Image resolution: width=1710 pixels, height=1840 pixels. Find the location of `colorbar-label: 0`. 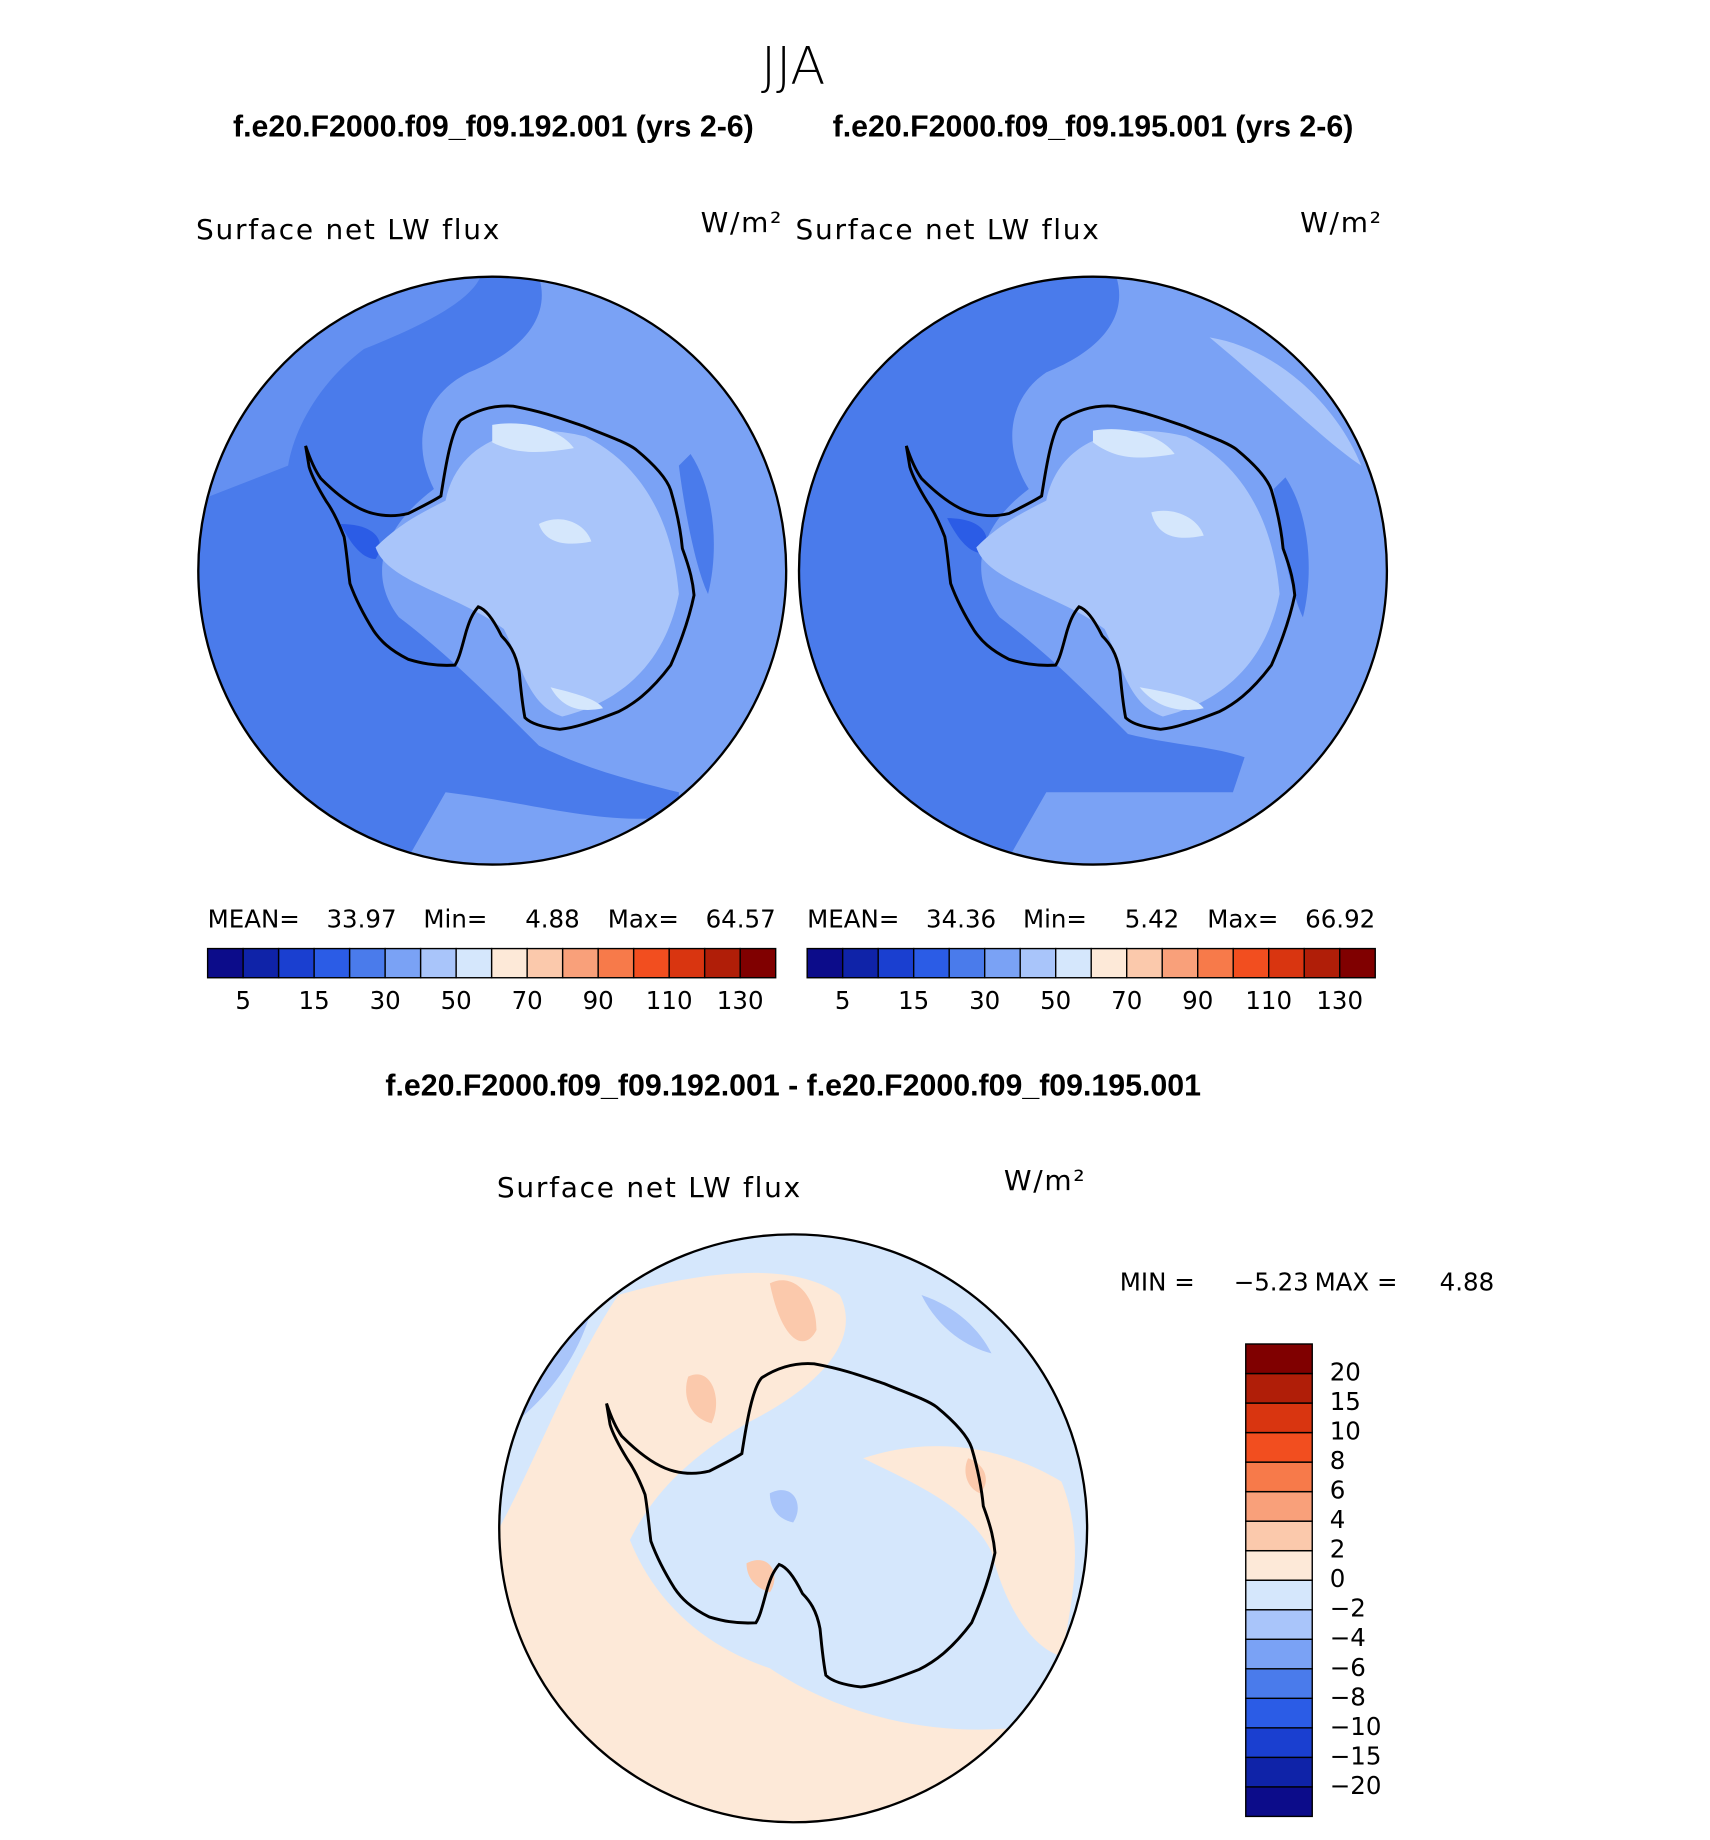

colorbar-label: 0 is located at coordinates (1338, 1578).